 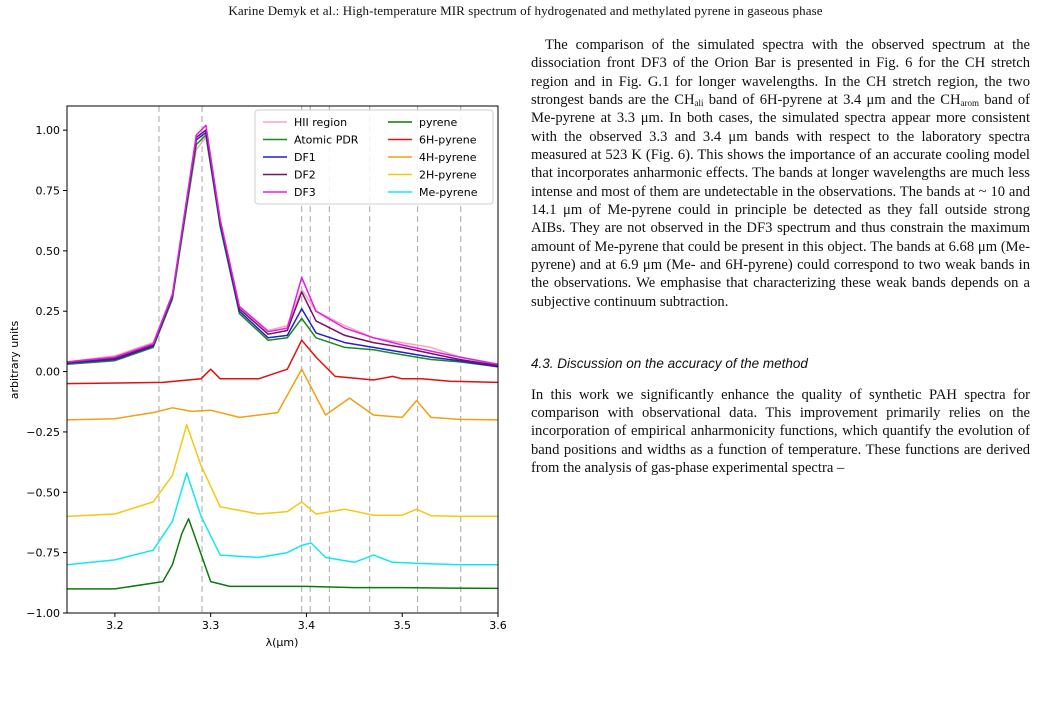 I want to click on x-axis: 3.2 3.3 3.4 3.5 3.6, so click(x=306, y=622).